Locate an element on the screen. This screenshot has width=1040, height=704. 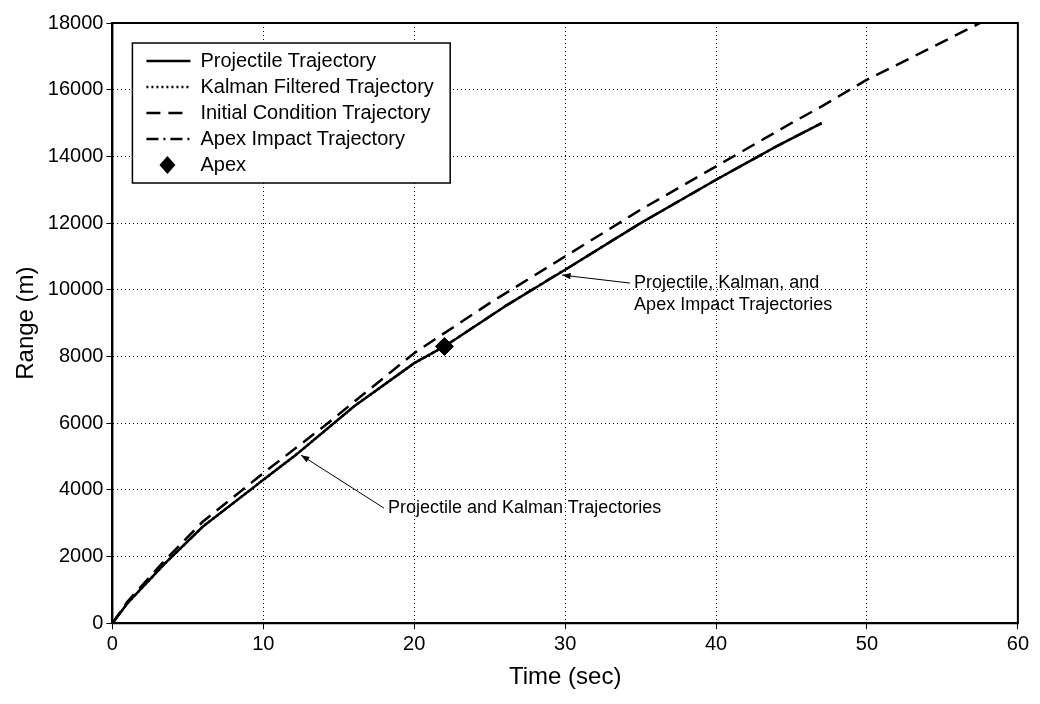
annotation: Projectile and Kalman Trajectories is located at coordinates (525, 507).